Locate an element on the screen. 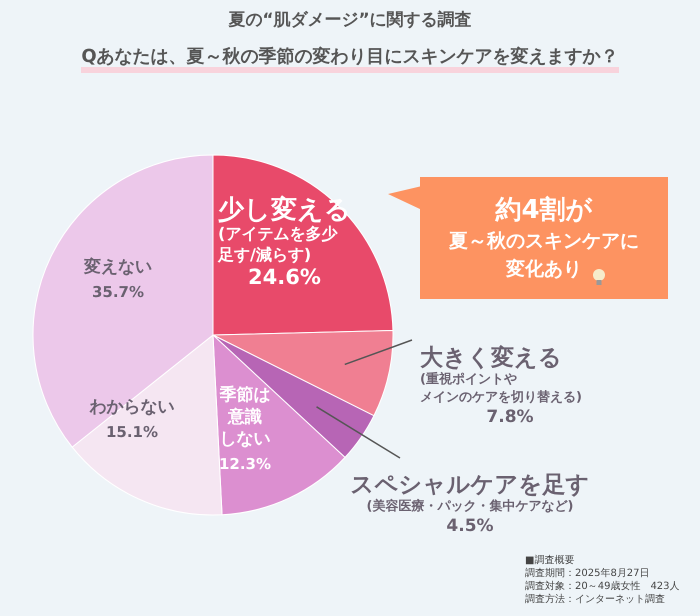  slice-label: スペシャルケアを足す(美容医療・パック・集中ケアなど) is located at coordinates (470, 493).